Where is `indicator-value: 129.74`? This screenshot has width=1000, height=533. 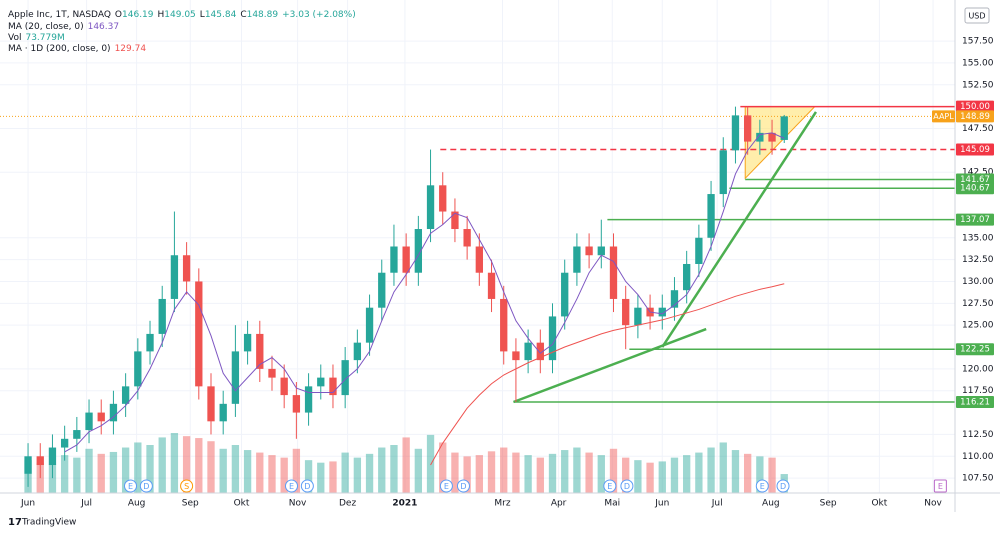 indicator-value: 129.74 is located at coordinates (131, 49).